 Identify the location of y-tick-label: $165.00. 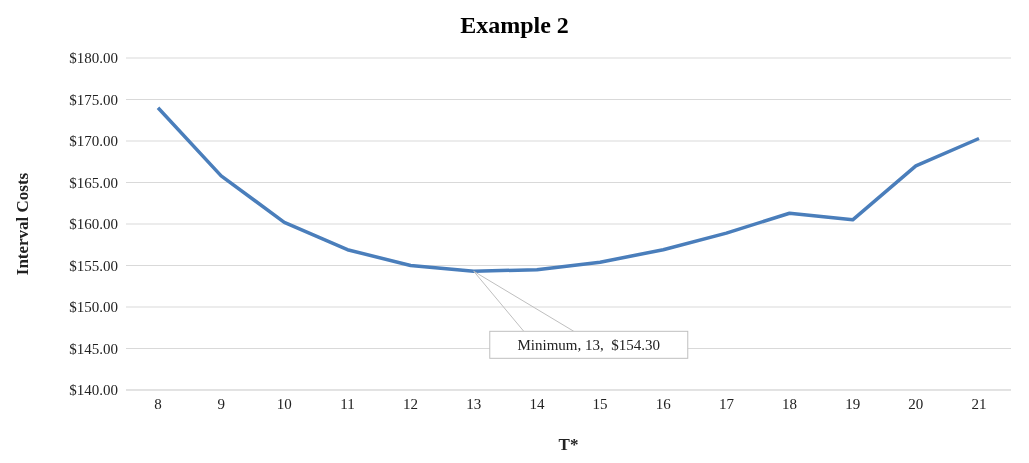
(93, 182).